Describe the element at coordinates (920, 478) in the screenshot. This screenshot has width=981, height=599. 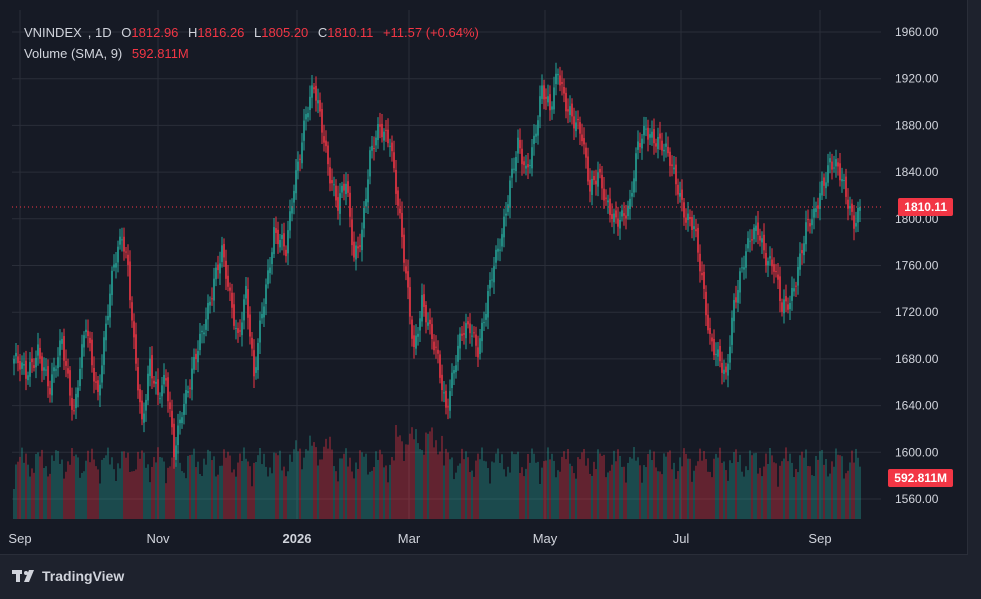
I see `volume-tag: 592.811M` at that location.